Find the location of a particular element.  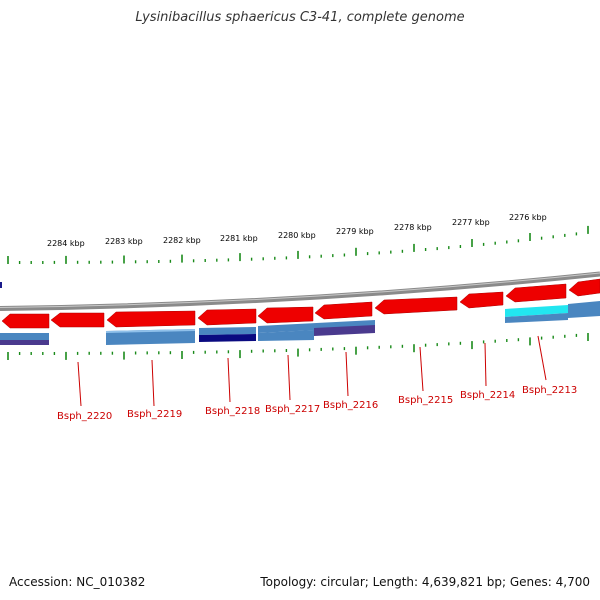

gene-label: Bsph_2215 is located at coordinates (425, 400).